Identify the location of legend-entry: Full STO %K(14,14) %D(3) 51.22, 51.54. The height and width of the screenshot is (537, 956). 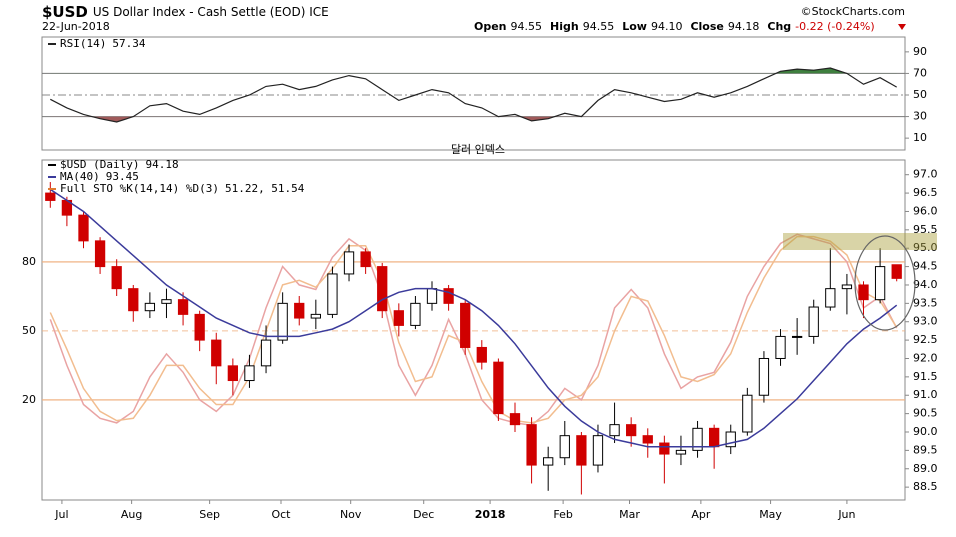
(182, 188).